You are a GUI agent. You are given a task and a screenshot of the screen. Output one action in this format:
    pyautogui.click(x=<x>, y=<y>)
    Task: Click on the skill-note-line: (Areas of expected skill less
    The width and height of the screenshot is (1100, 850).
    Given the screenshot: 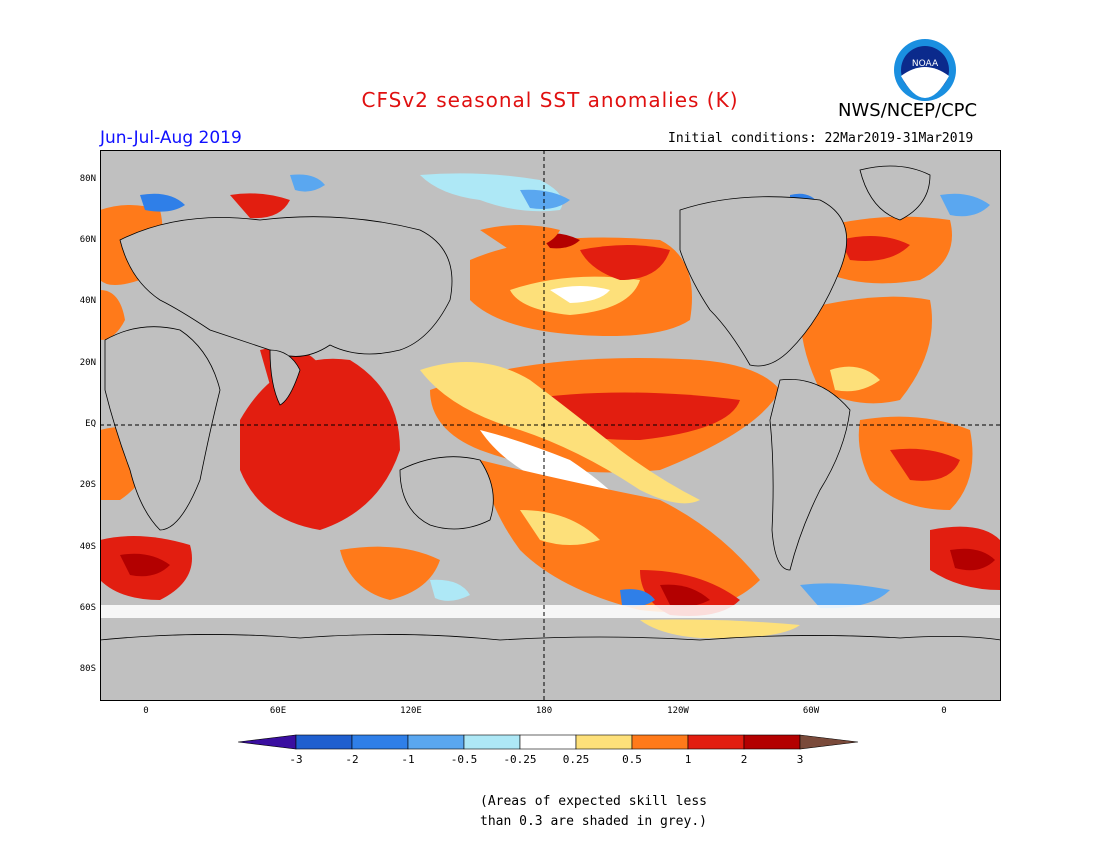 What is the action you would take?
    pyautogui.click(x=593, y=801)
    